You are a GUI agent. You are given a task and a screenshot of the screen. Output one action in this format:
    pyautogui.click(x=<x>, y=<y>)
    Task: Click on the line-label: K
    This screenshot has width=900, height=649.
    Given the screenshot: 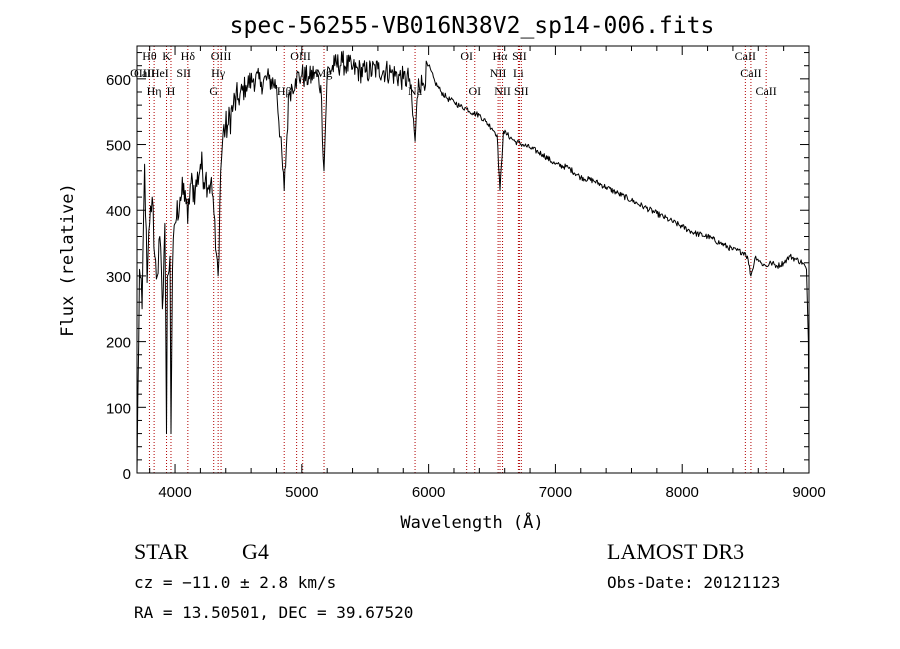 What is the action you would take?
    pyautogui.click(x=166, y=56)
    